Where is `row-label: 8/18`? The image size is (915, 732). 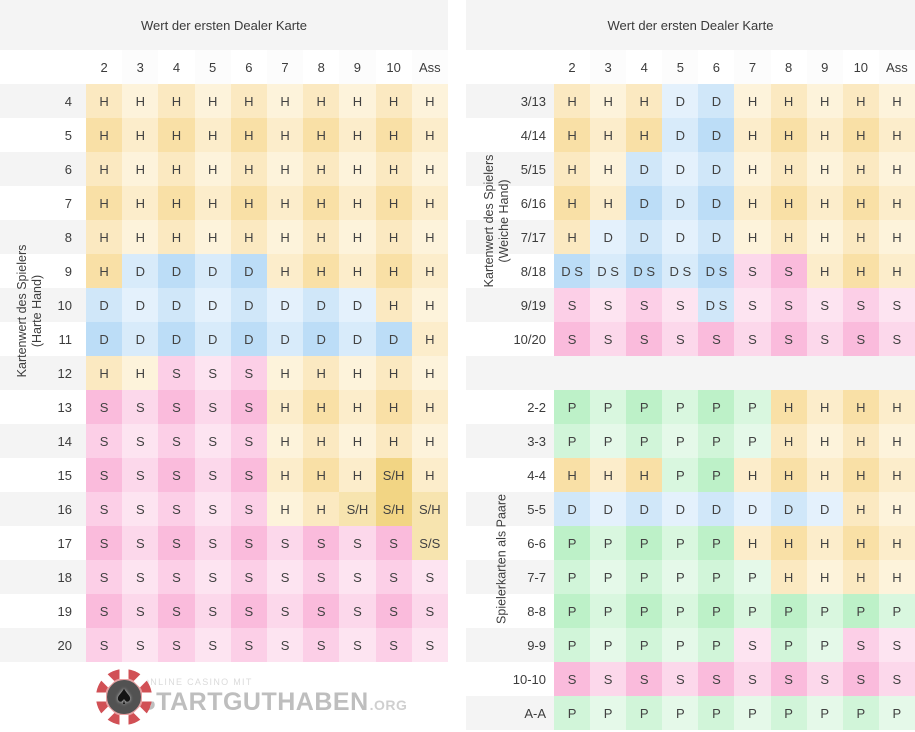
row-label: 8/18 is located at coordinates (533, 271).